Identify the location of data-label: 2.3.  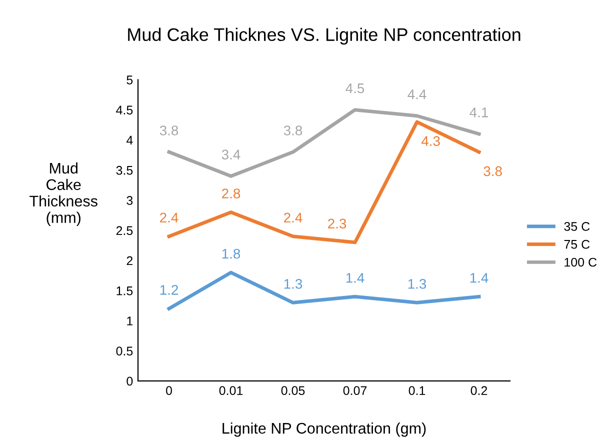
(337, 223).